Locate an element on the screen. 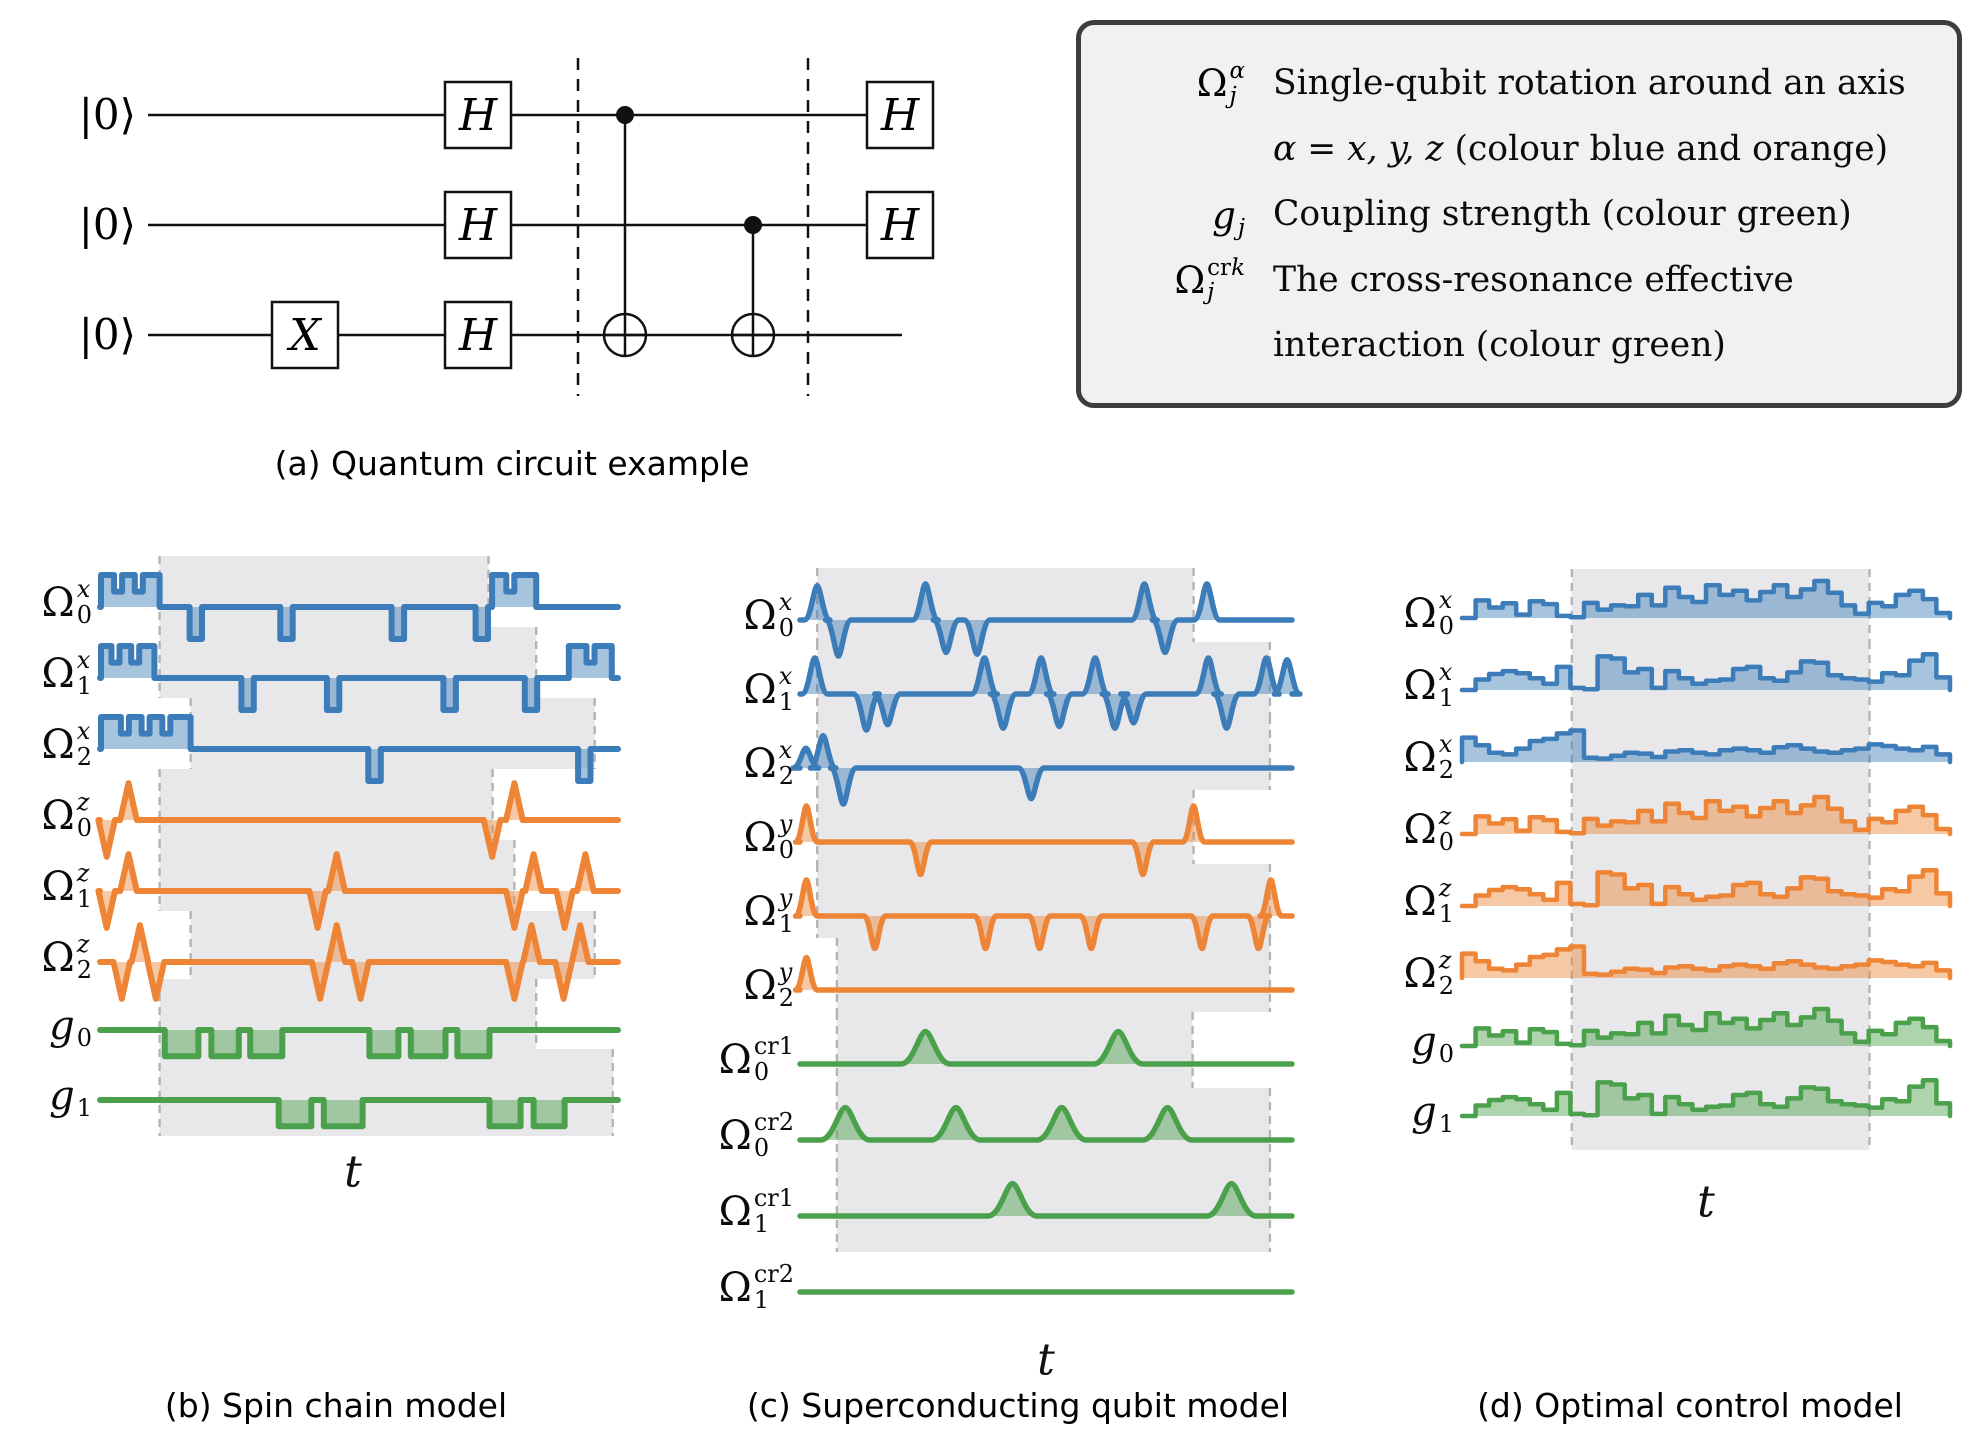  gate-label-h-3: H is located at coordinates (478, 335).